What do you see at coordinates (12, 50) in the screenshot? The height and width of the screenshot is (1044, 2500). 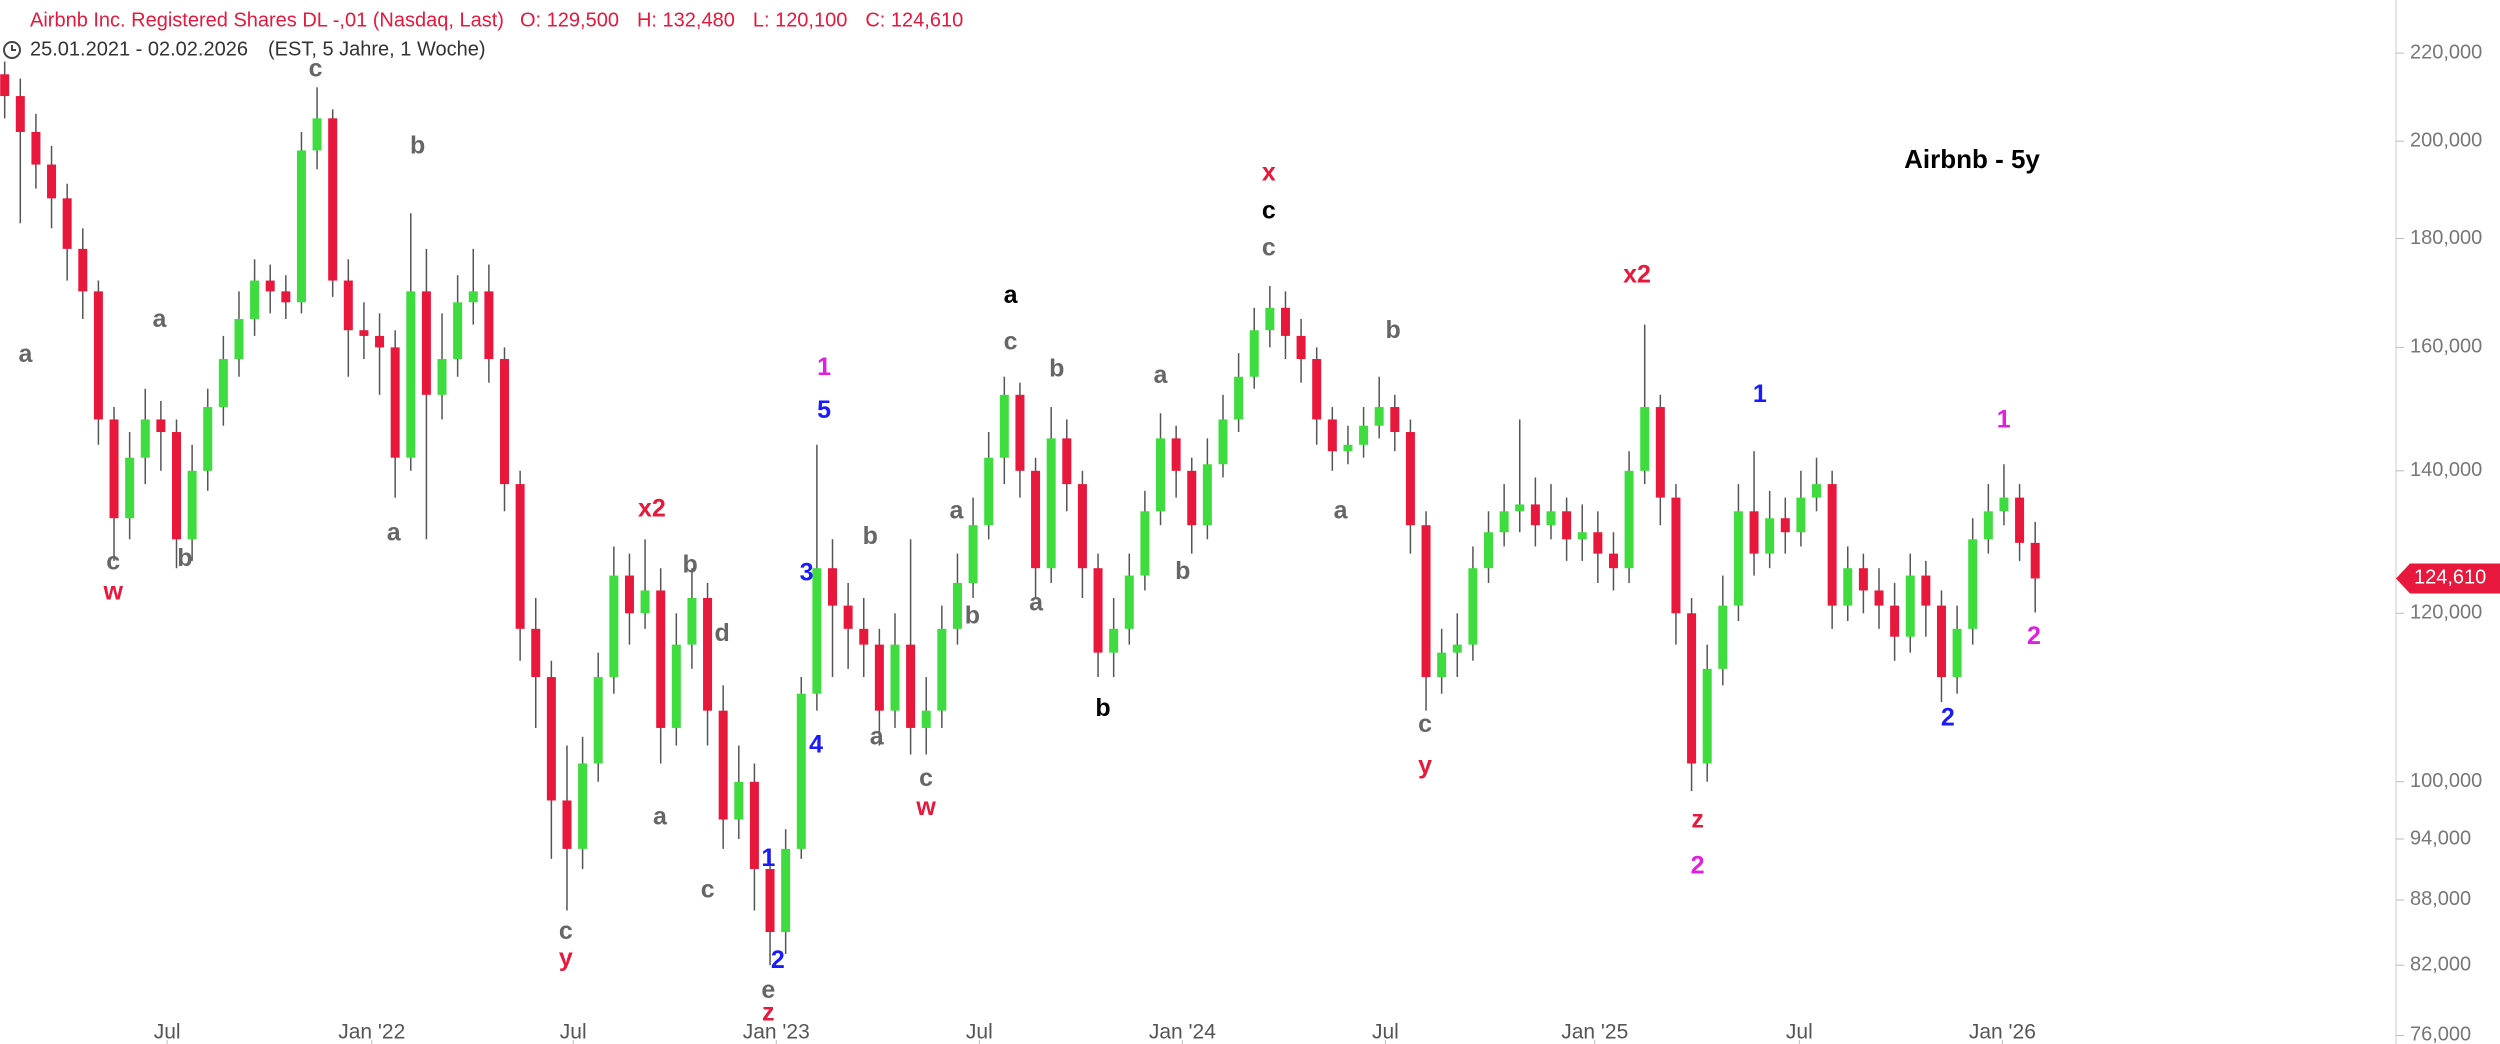 I see `clock-icon` at bounding box center [12, 50].